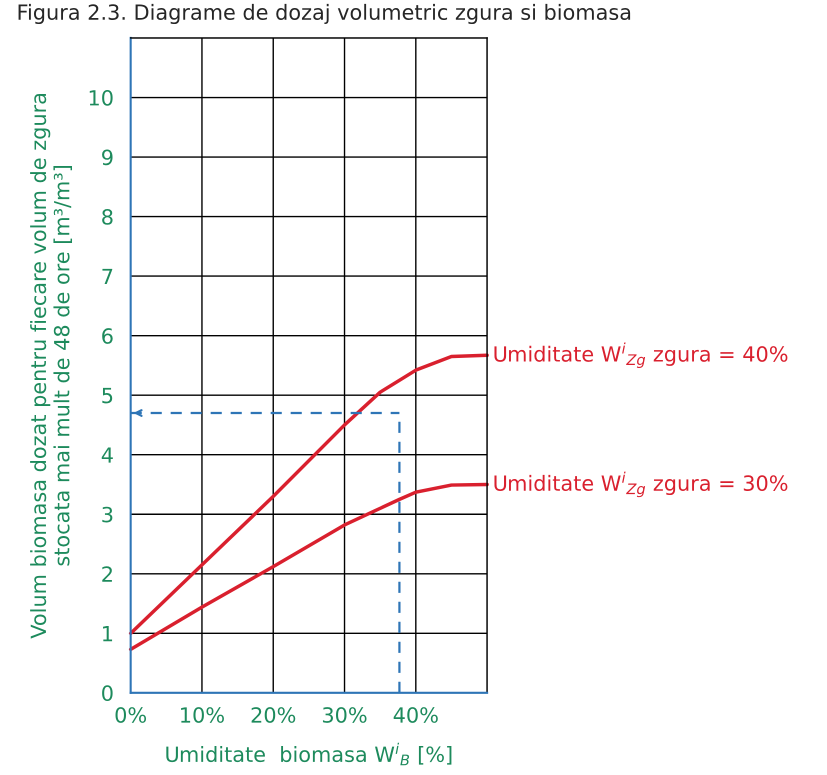 The height and width of the screenshot is (775, 827). Describe the element at coordinates (107, 276) in the screenshot. I see `y-tick-label: 7` at that location.